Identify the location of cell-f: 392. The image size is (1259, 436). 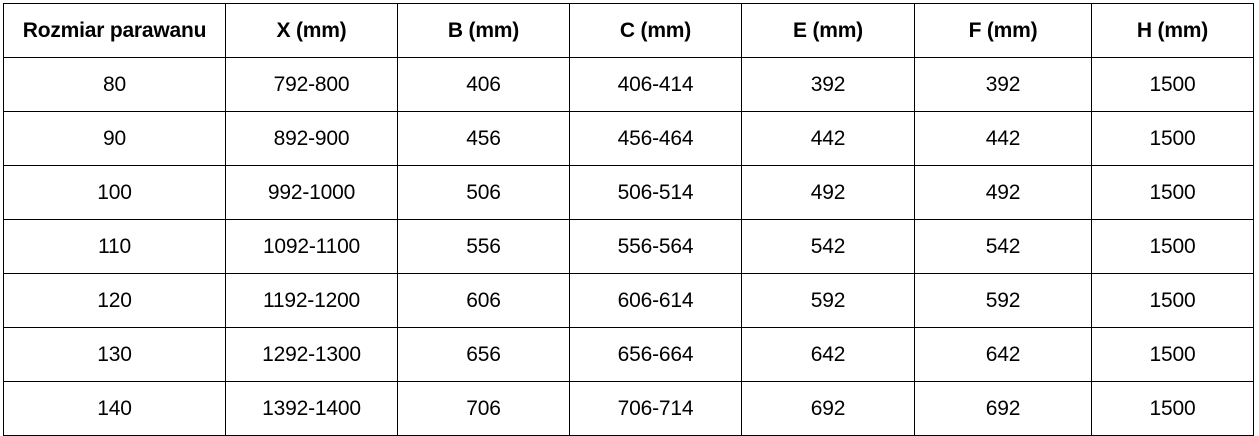
(1003, 84).